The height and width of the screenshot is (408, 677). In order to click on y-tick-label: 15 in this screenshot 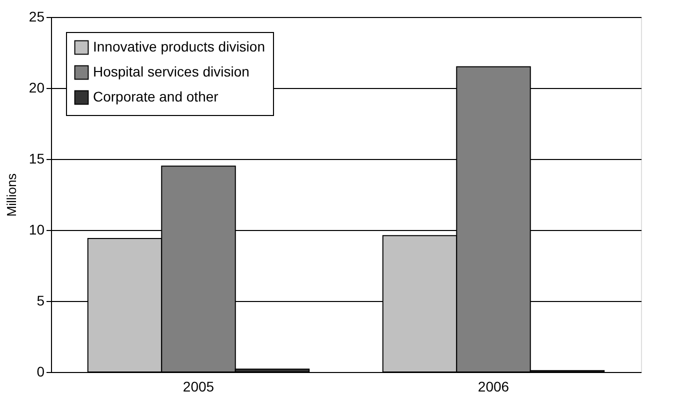, I will do `click(36, 158)`.